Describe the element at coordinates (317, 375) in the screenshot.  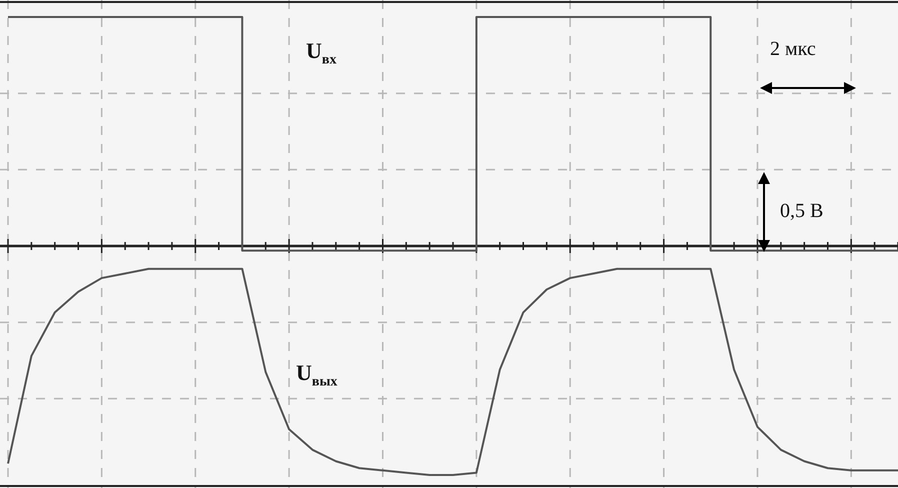
I see `annotation: U$_{вых}$` at that location.